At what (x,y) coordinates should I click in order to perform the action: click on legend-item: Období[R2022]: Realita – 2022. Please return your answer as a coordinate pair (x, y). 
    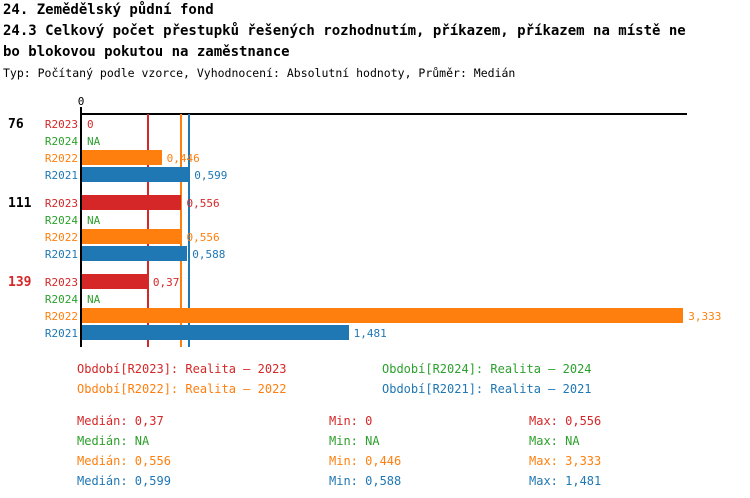
    Looking at the image, I should click on (182, 389).